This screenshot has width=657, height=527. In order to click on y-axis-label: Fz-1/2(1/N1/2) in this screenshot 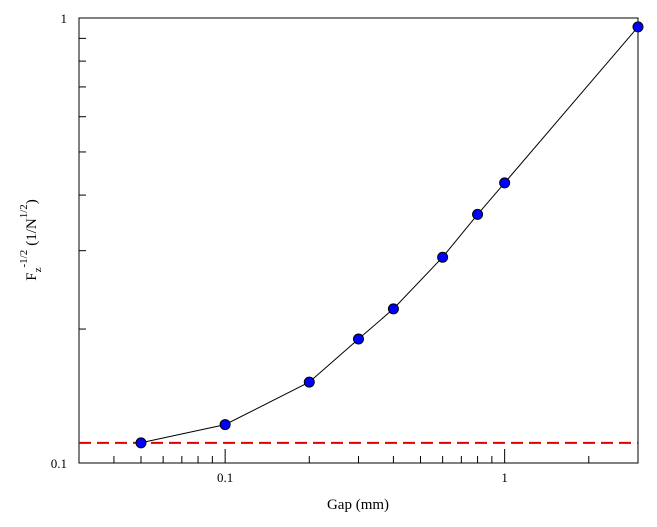, I will do `click(31, 240)`.